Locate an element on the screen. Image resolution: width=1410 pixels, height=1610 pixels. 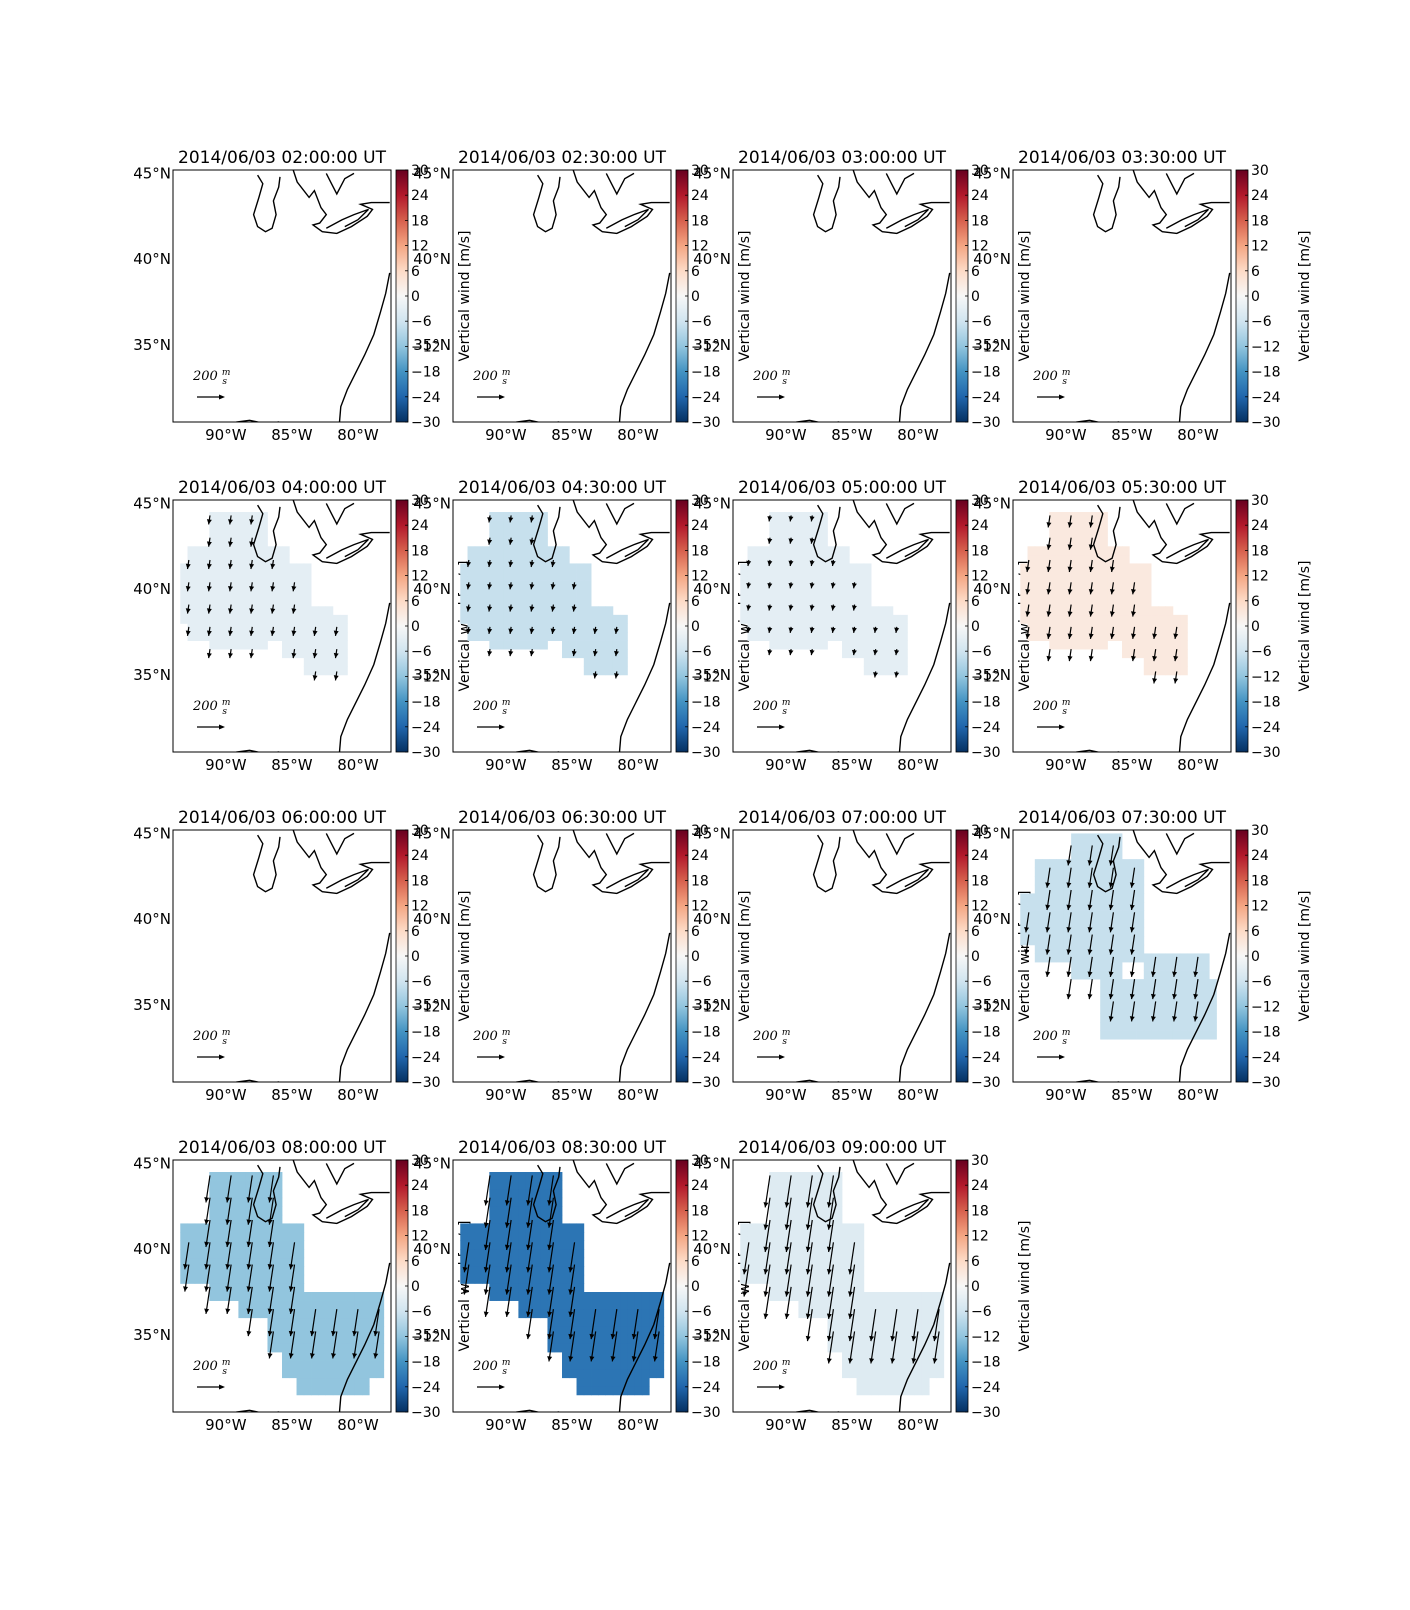
colorbar-tick-label: −18 is located at coordinates (706, 1363).